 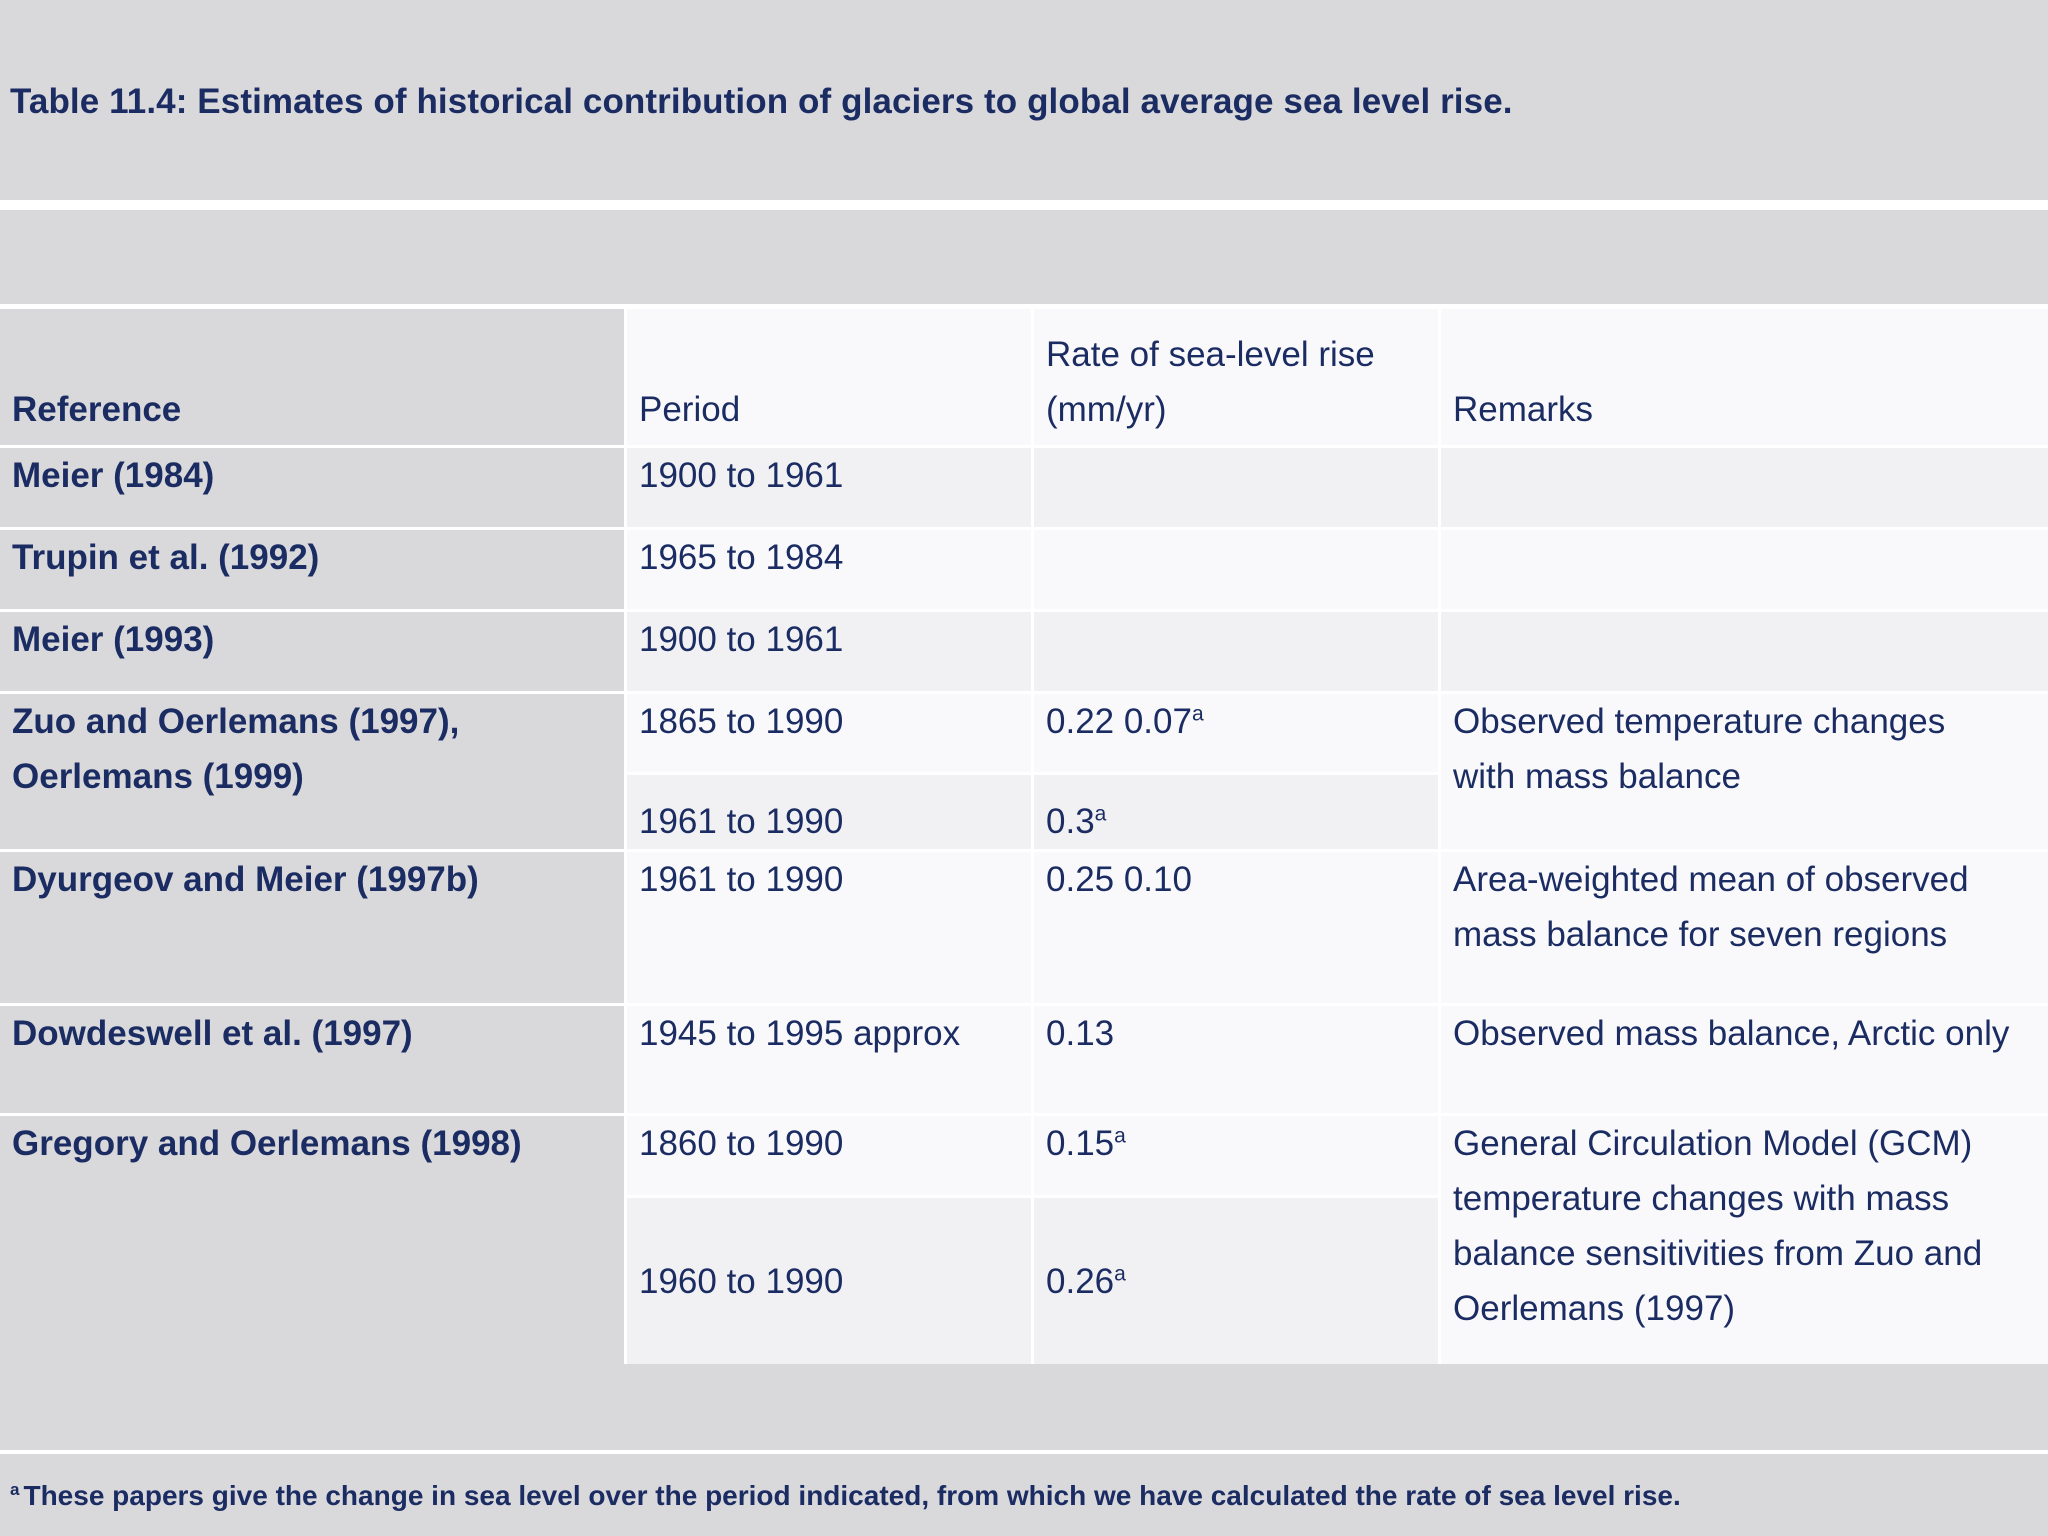 I want to click on cell-period: 1865 to 1990, so click(x=829, y=733).